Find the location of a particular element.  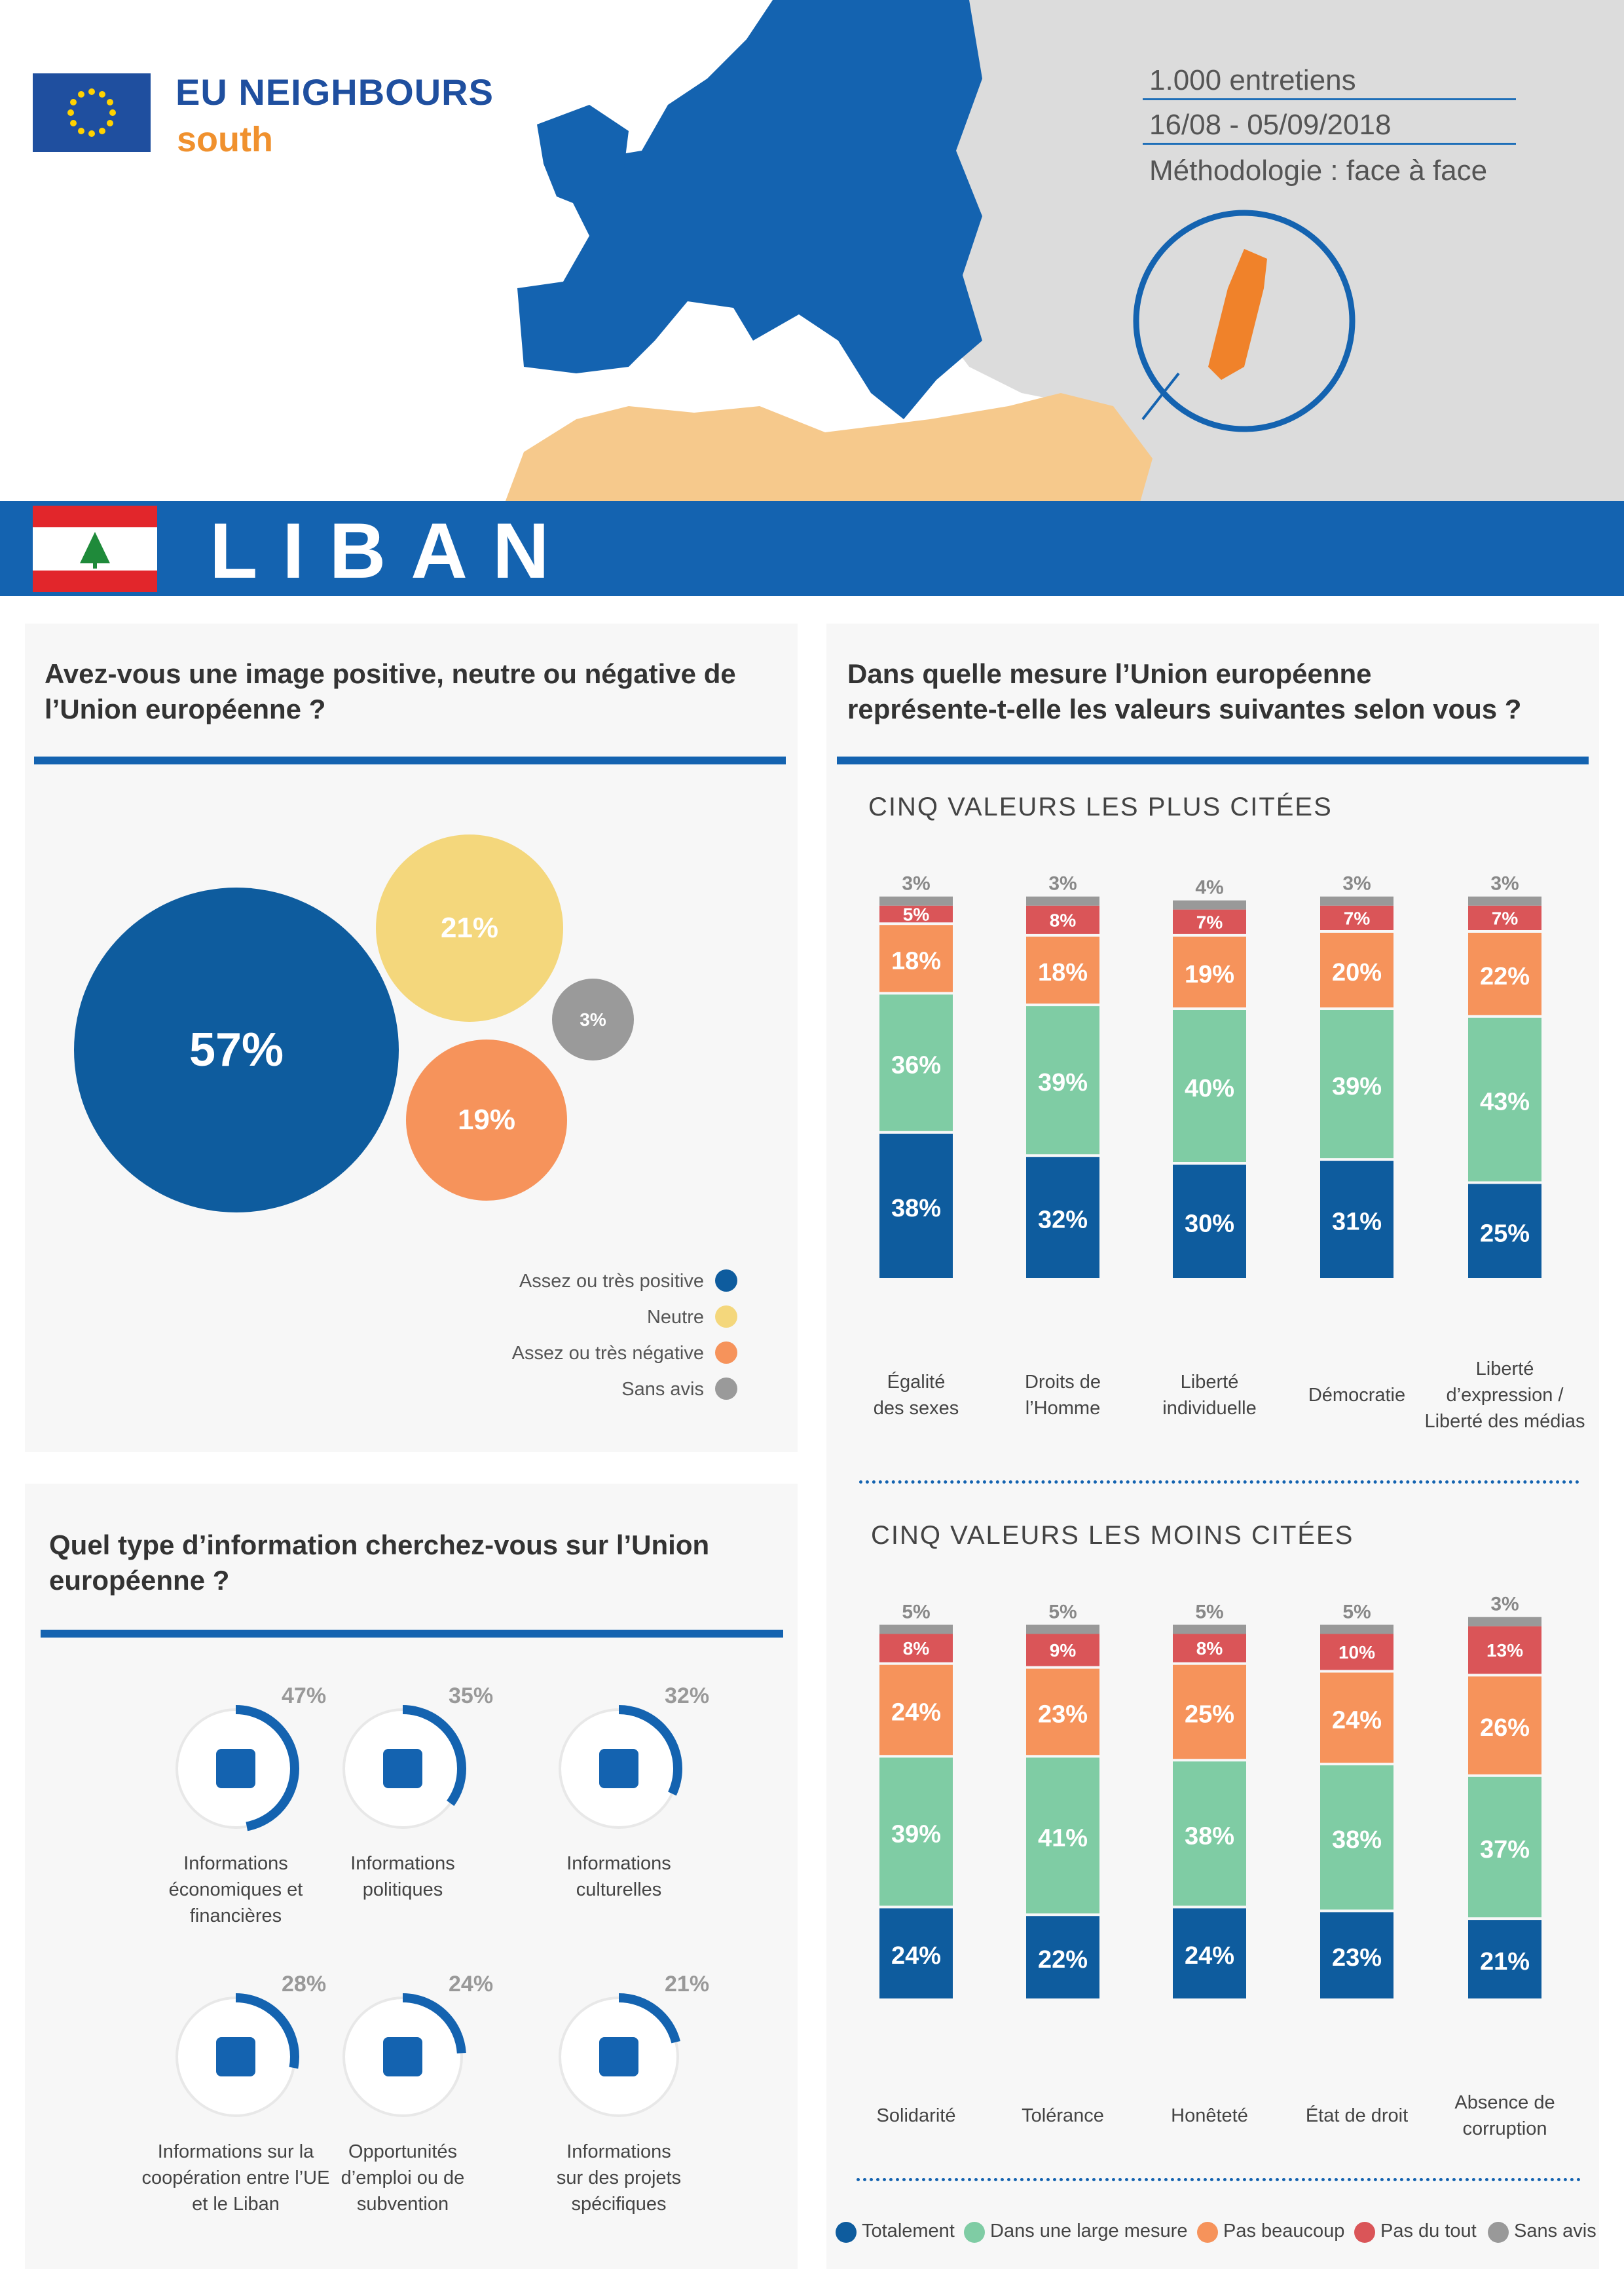

value-label-line: d’expression / is located at coordinates (1505, 1395).